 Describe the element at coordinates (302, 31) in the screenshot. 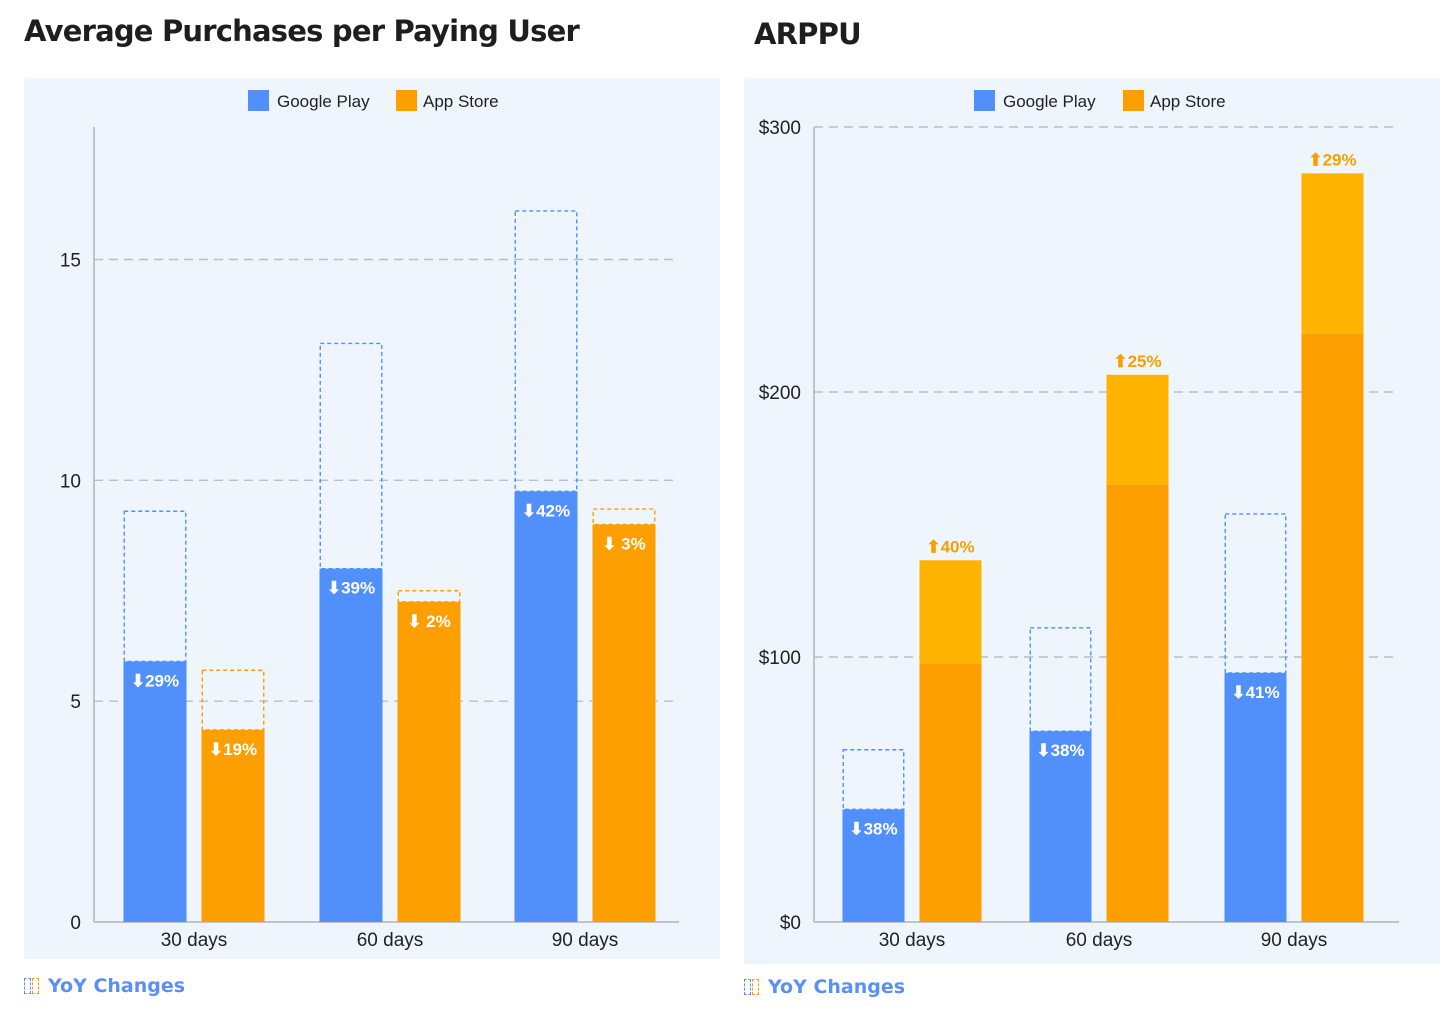

I see `chart-title-purchases: Average Purchases per Paying User` at that location.